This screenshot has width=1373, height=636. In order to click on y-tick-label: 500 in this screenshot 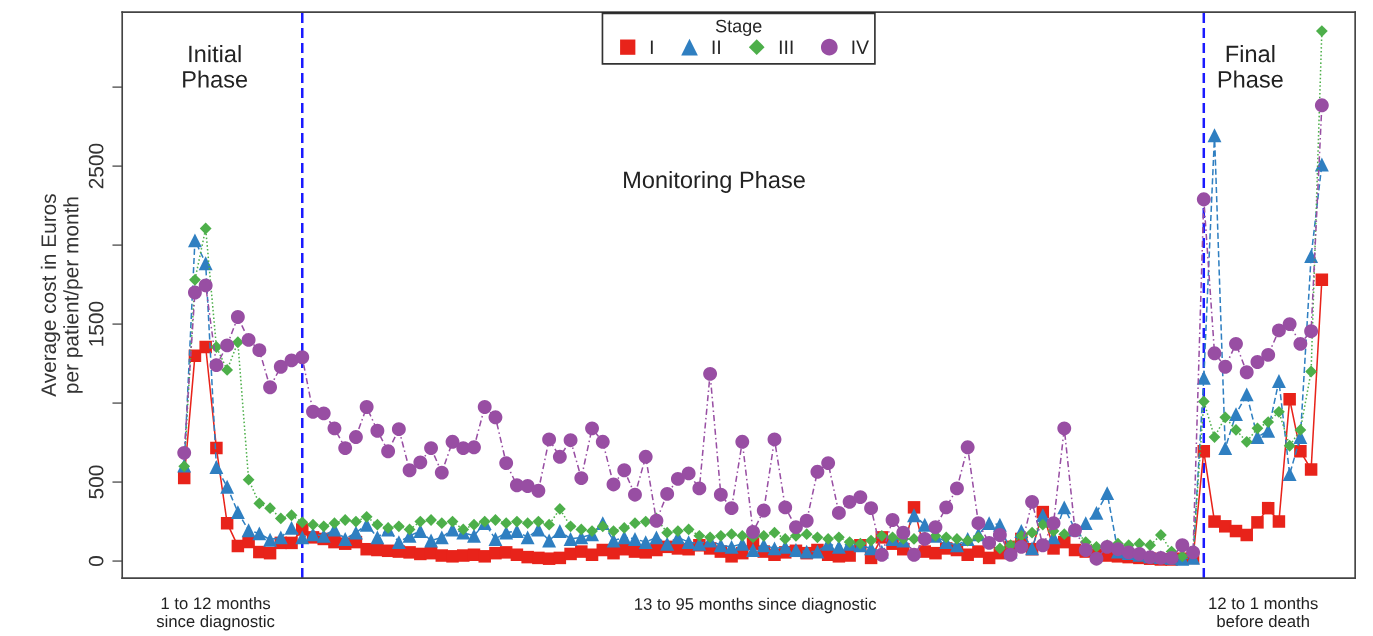, I will do `click(96, 482)`.